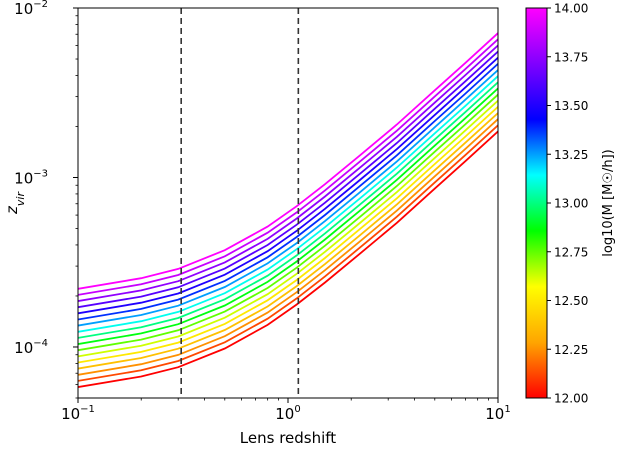 The image size is (617, 456). I want to click on x-axis-ticks: 10⁻¹ 10⁰ 10¹, so click(286, 410).